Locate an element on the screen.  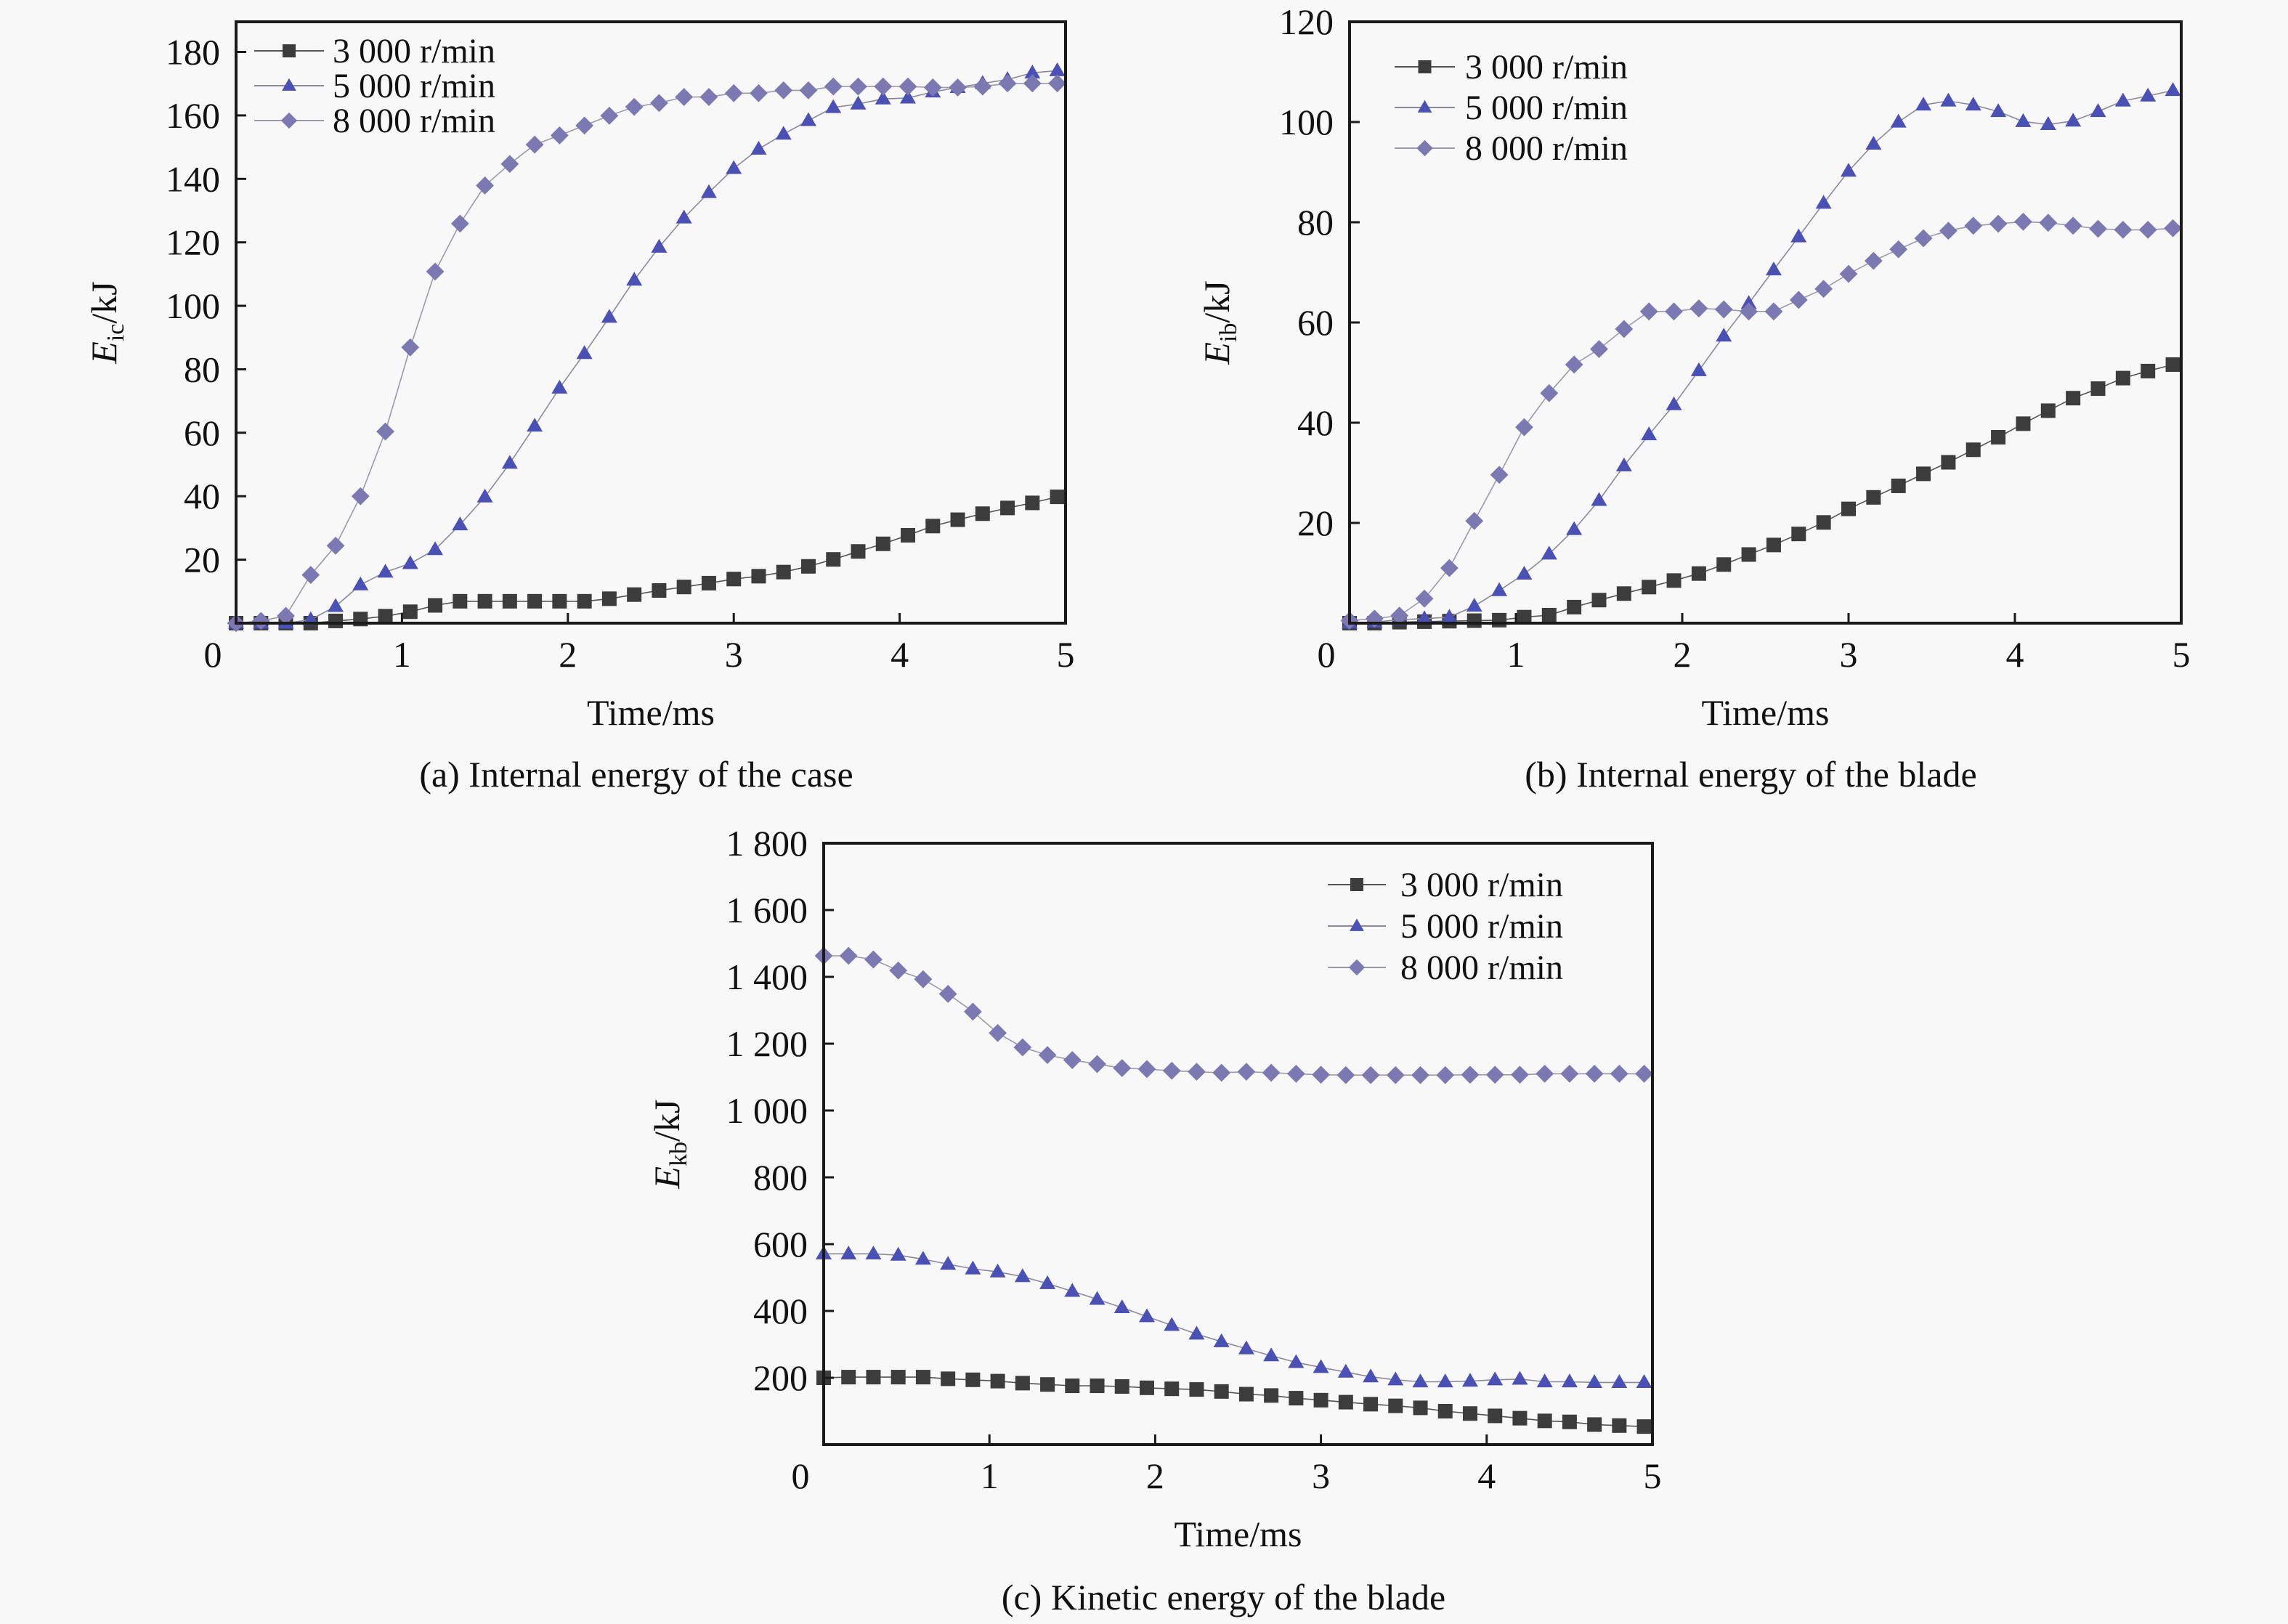
y-tick-label: 800 is located at coordinates (780, 1177).